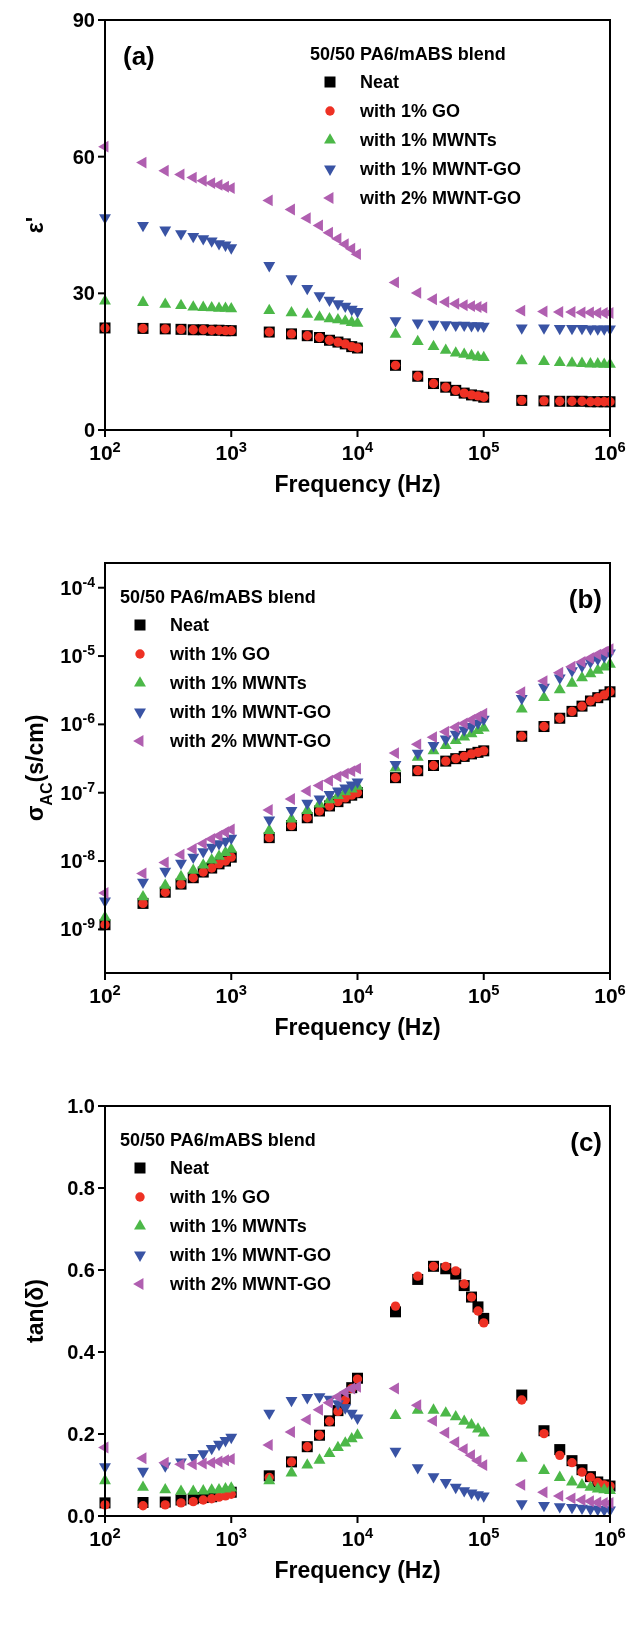 The height and width of the screenshot is (1629, 636). I want to click on y-tick-label: 0, so click(89, 430).